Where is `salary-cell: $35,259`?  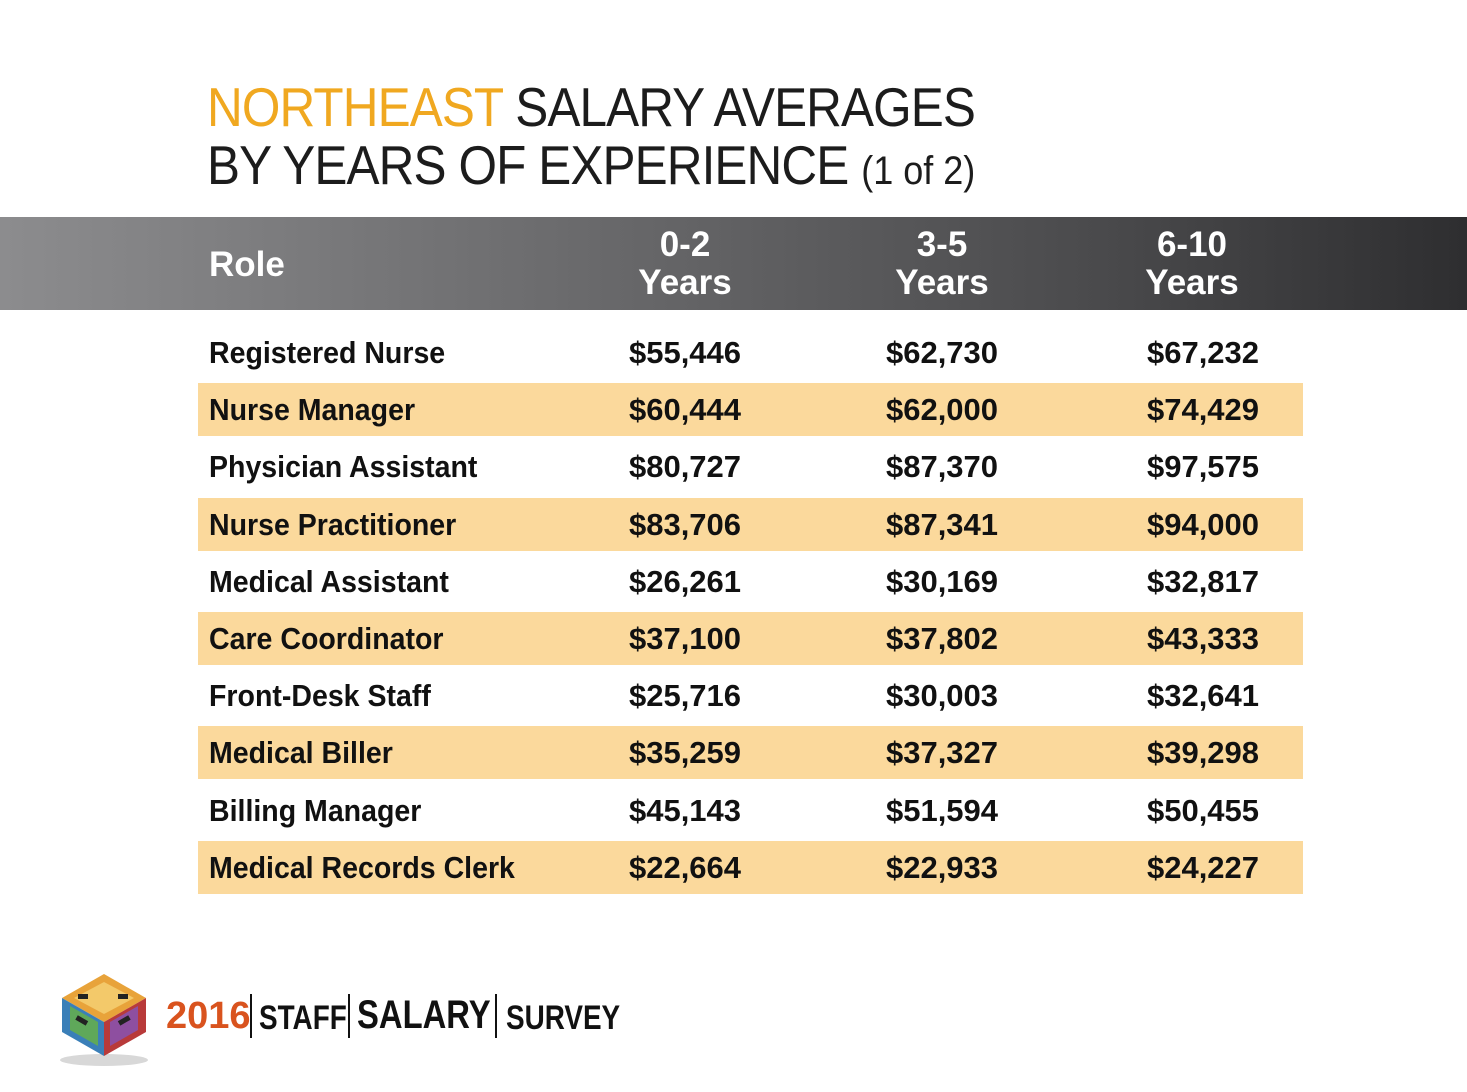 salary-cell: $35,259 is located at coordinates (685, 752).